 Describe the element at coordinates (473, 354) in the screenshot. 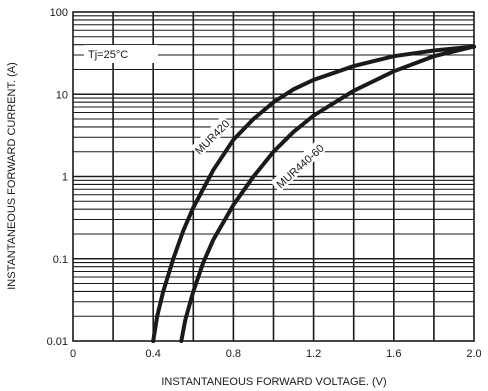

I see `x-tick-label: 2.0` at that location.